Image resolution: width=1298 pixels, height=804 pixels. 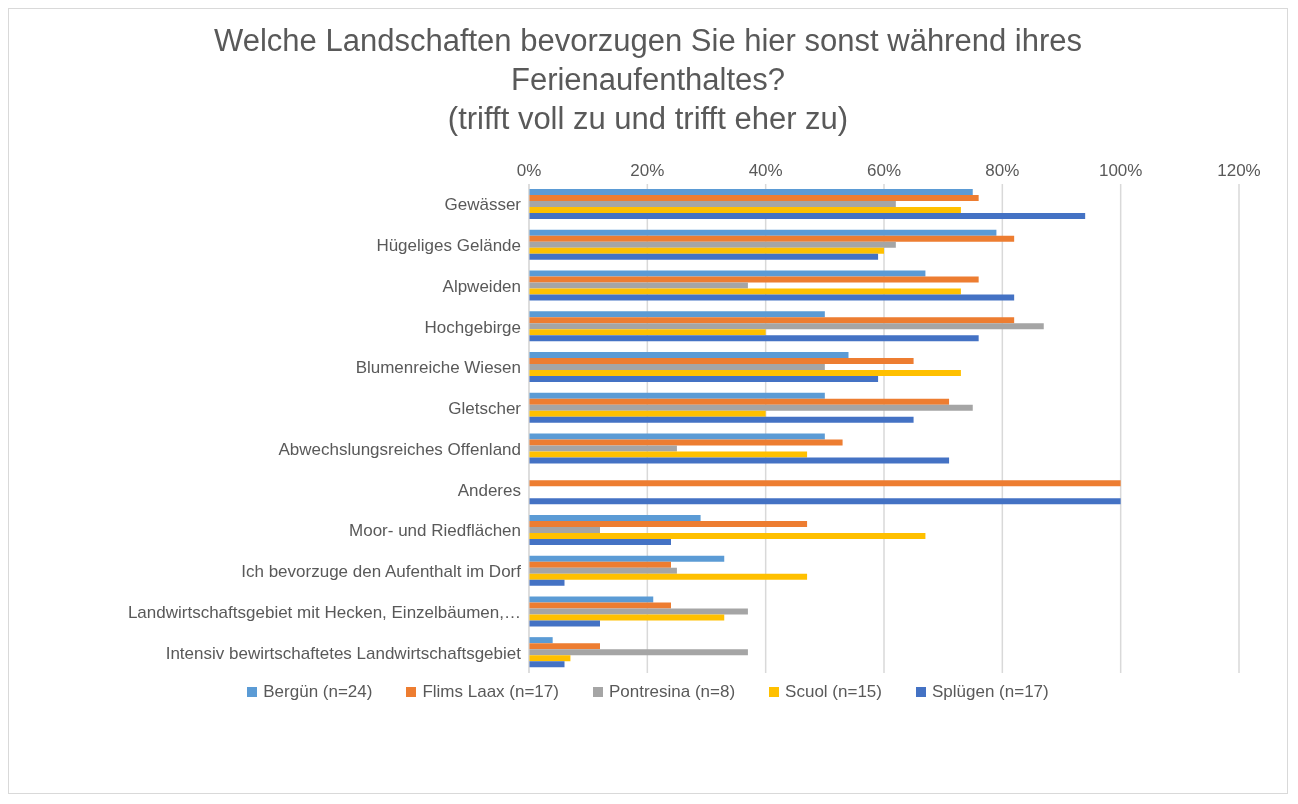 I want to click on y-tick-label: Anderes, so click(x=489, y=490).